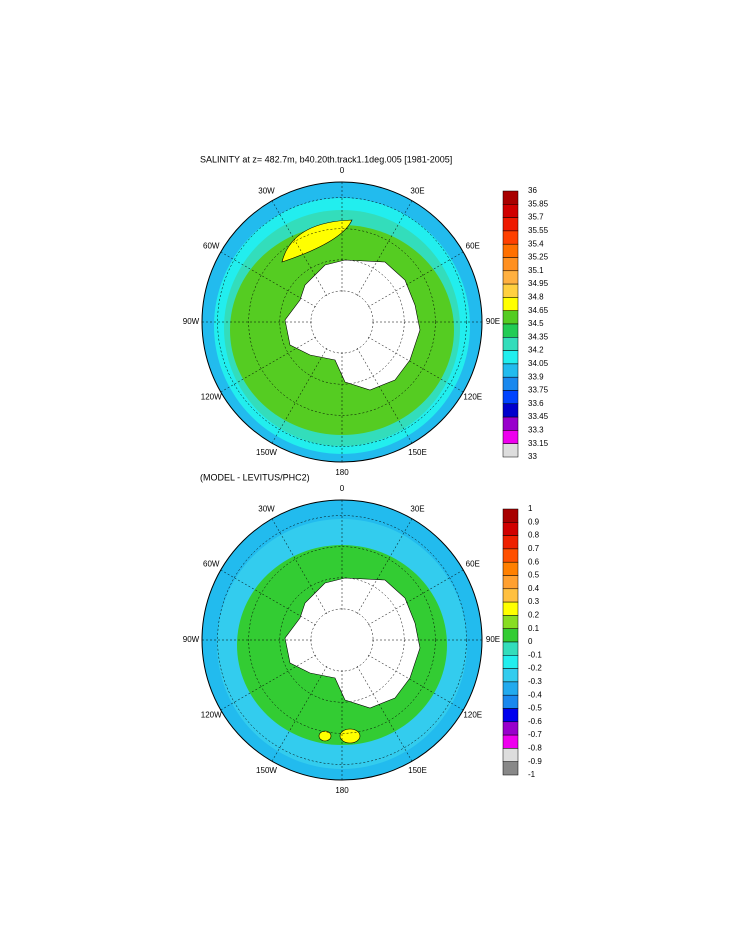  Describe the element at coordinates (536, 270) in the screenshot. I see `colorbar-label: 35.1` at that location.